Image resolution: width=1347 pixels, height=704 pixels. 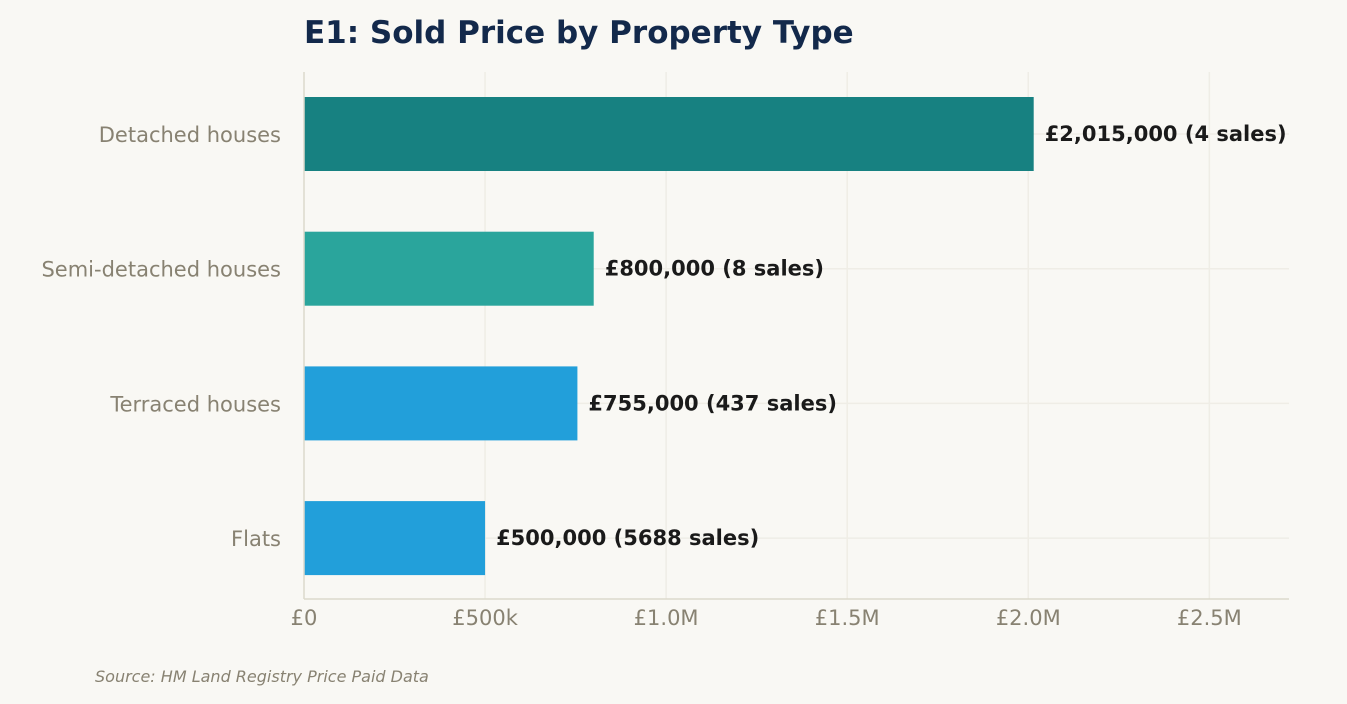 What do you see at coordinates (1028, 618) in the screenshot?
I see `x-tick-label: £2.0M` at bounding box center [1028, 618].